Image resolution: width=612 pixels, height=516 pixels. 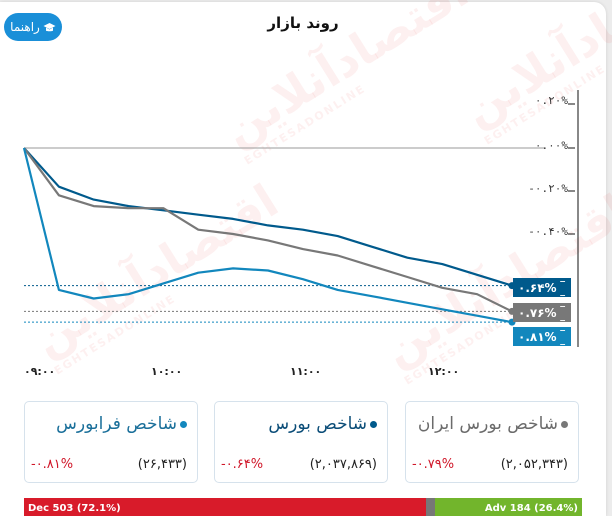 I want to click on advancing-segment: Adv 184 (26.4%), so click(x=508, y=507).